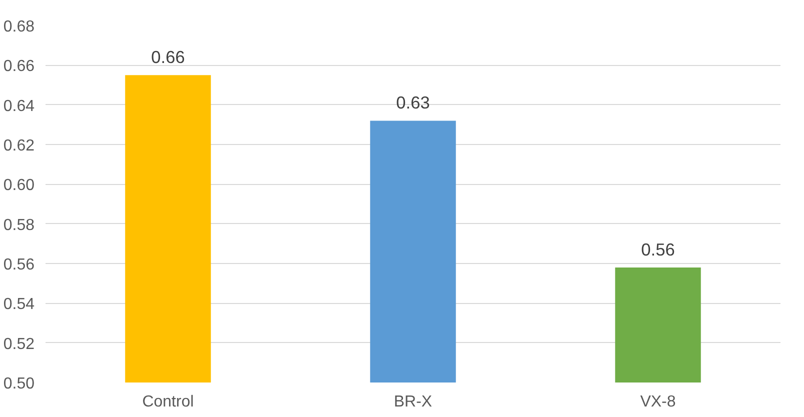  I want to click on x-tick-label: VX-8, so click(658, 402).